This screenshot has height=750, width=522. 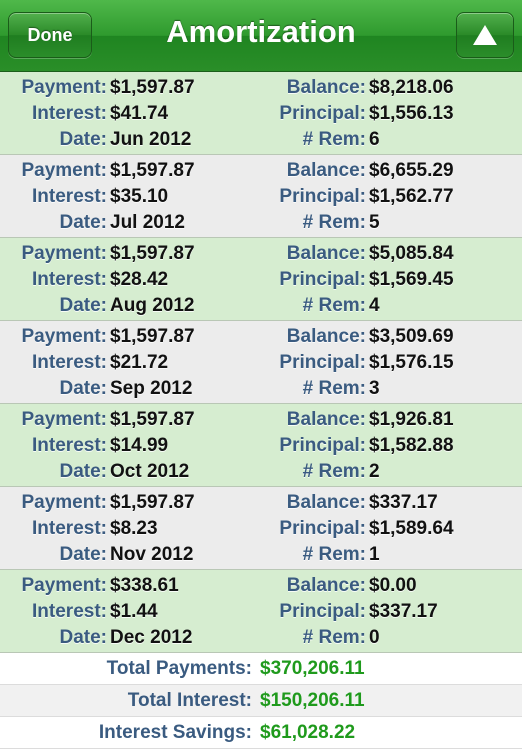 I want to click on principal-value: $1,589.64, so click(x=411, y=528).